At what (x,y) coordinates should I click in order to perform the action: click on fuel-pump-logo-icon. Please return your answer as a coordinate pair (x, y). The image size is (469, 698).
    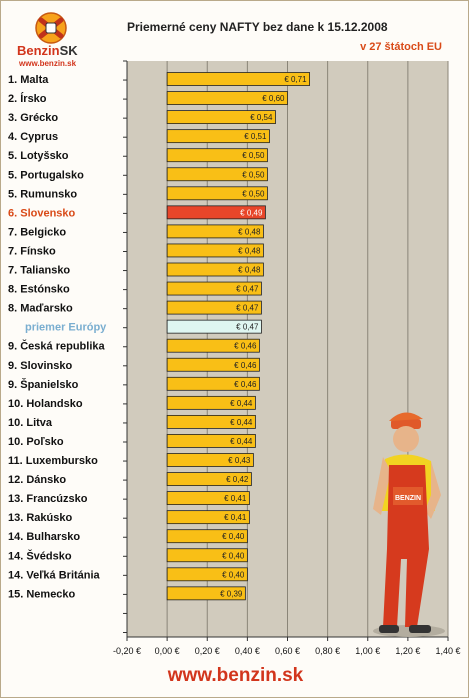
    Looking at the image, I should click on (51, 28).